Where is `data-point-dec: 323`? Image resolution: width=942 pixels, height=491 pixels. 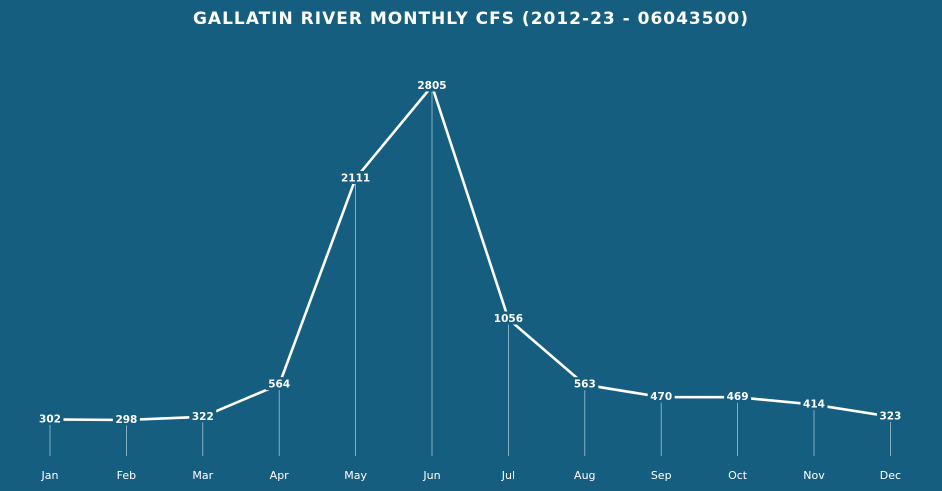 data-point-dec: 323 is located at coordinates (890, 416).